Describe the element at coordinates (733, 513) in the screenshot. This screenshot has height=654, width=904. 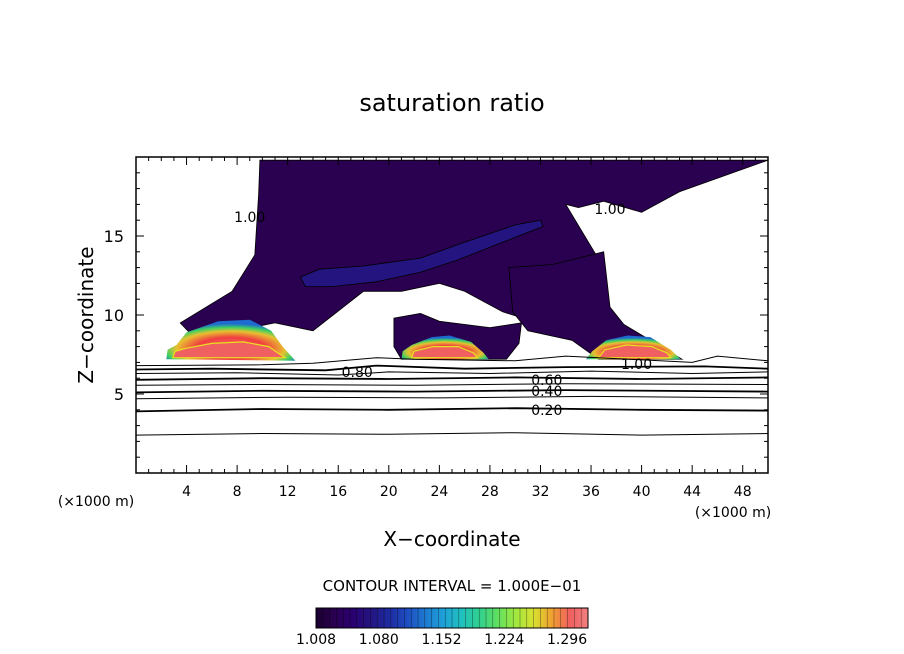
I see `x-unit-right: (×1000 m)` at that location.